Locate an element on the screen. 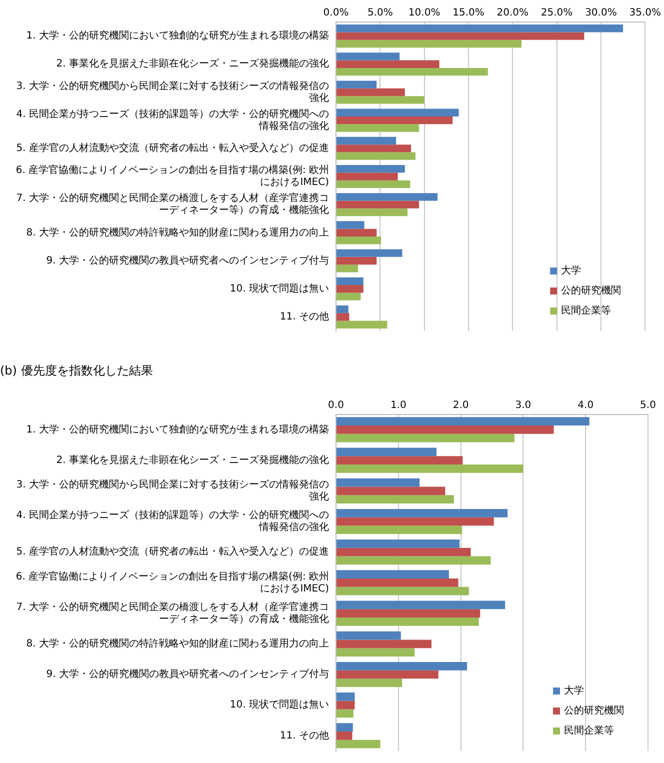  x-tick-label: 0.0% is located at coordinates (336, 13).